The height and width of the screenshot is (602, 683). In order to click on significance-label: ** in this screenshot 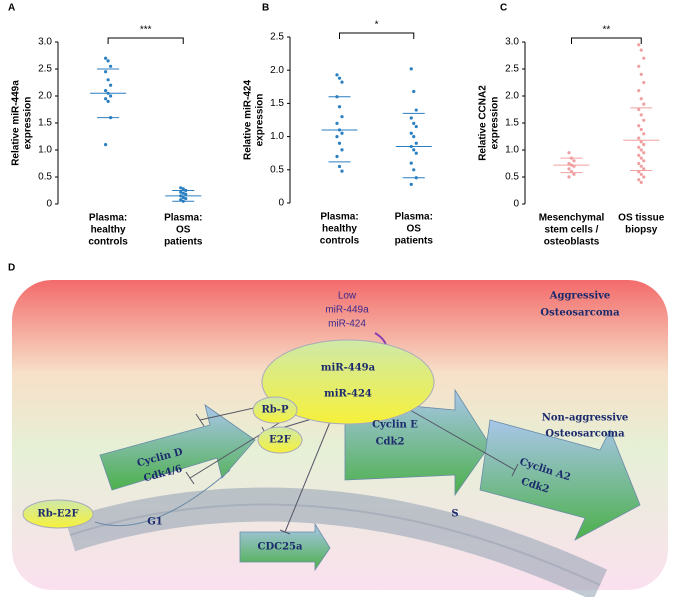, I will do `click(606, 30)`.